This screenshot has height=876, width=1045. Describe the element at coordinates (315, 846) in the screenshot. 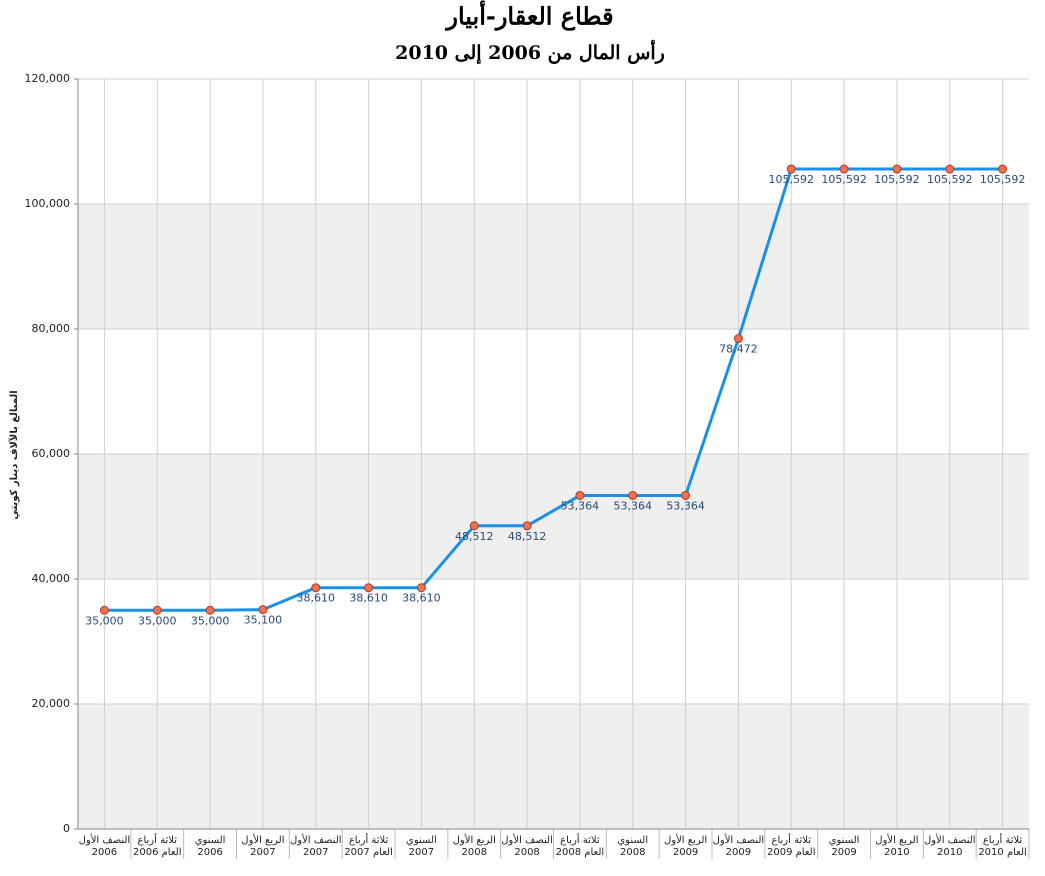

I see `x-tick-label: النصف الأول 2007` at that location.